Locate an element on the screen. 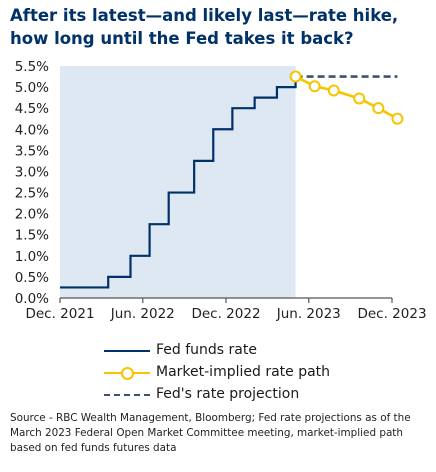 Image resolution: width=436 pixels, height=472 pixels. y-tick-label: 3.0% is located at coordinates (32, 172).